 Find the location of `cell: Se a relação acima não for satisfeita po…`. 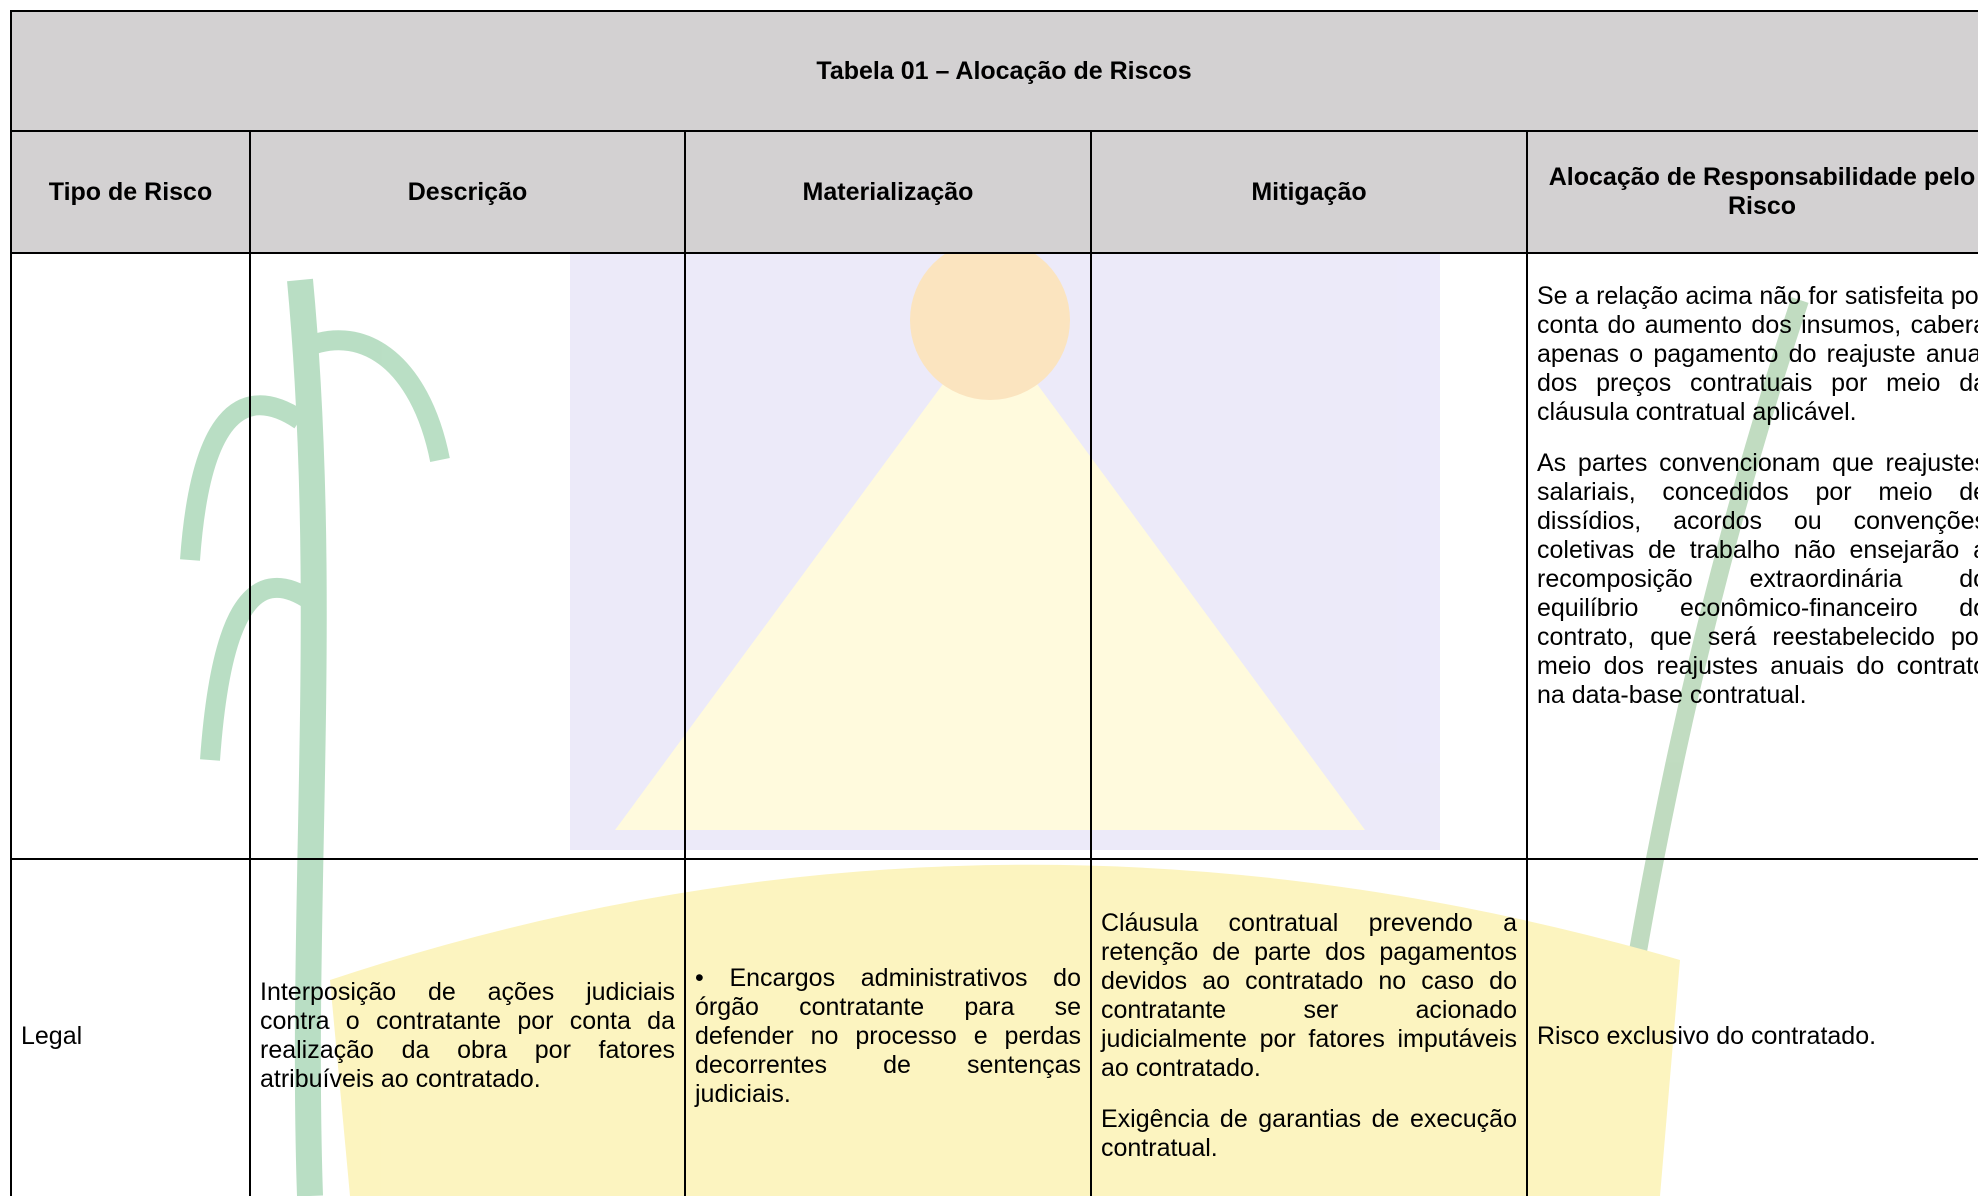

cell: Se a relação acima não for satisfeita po… is located at coordinates (1751, 556).